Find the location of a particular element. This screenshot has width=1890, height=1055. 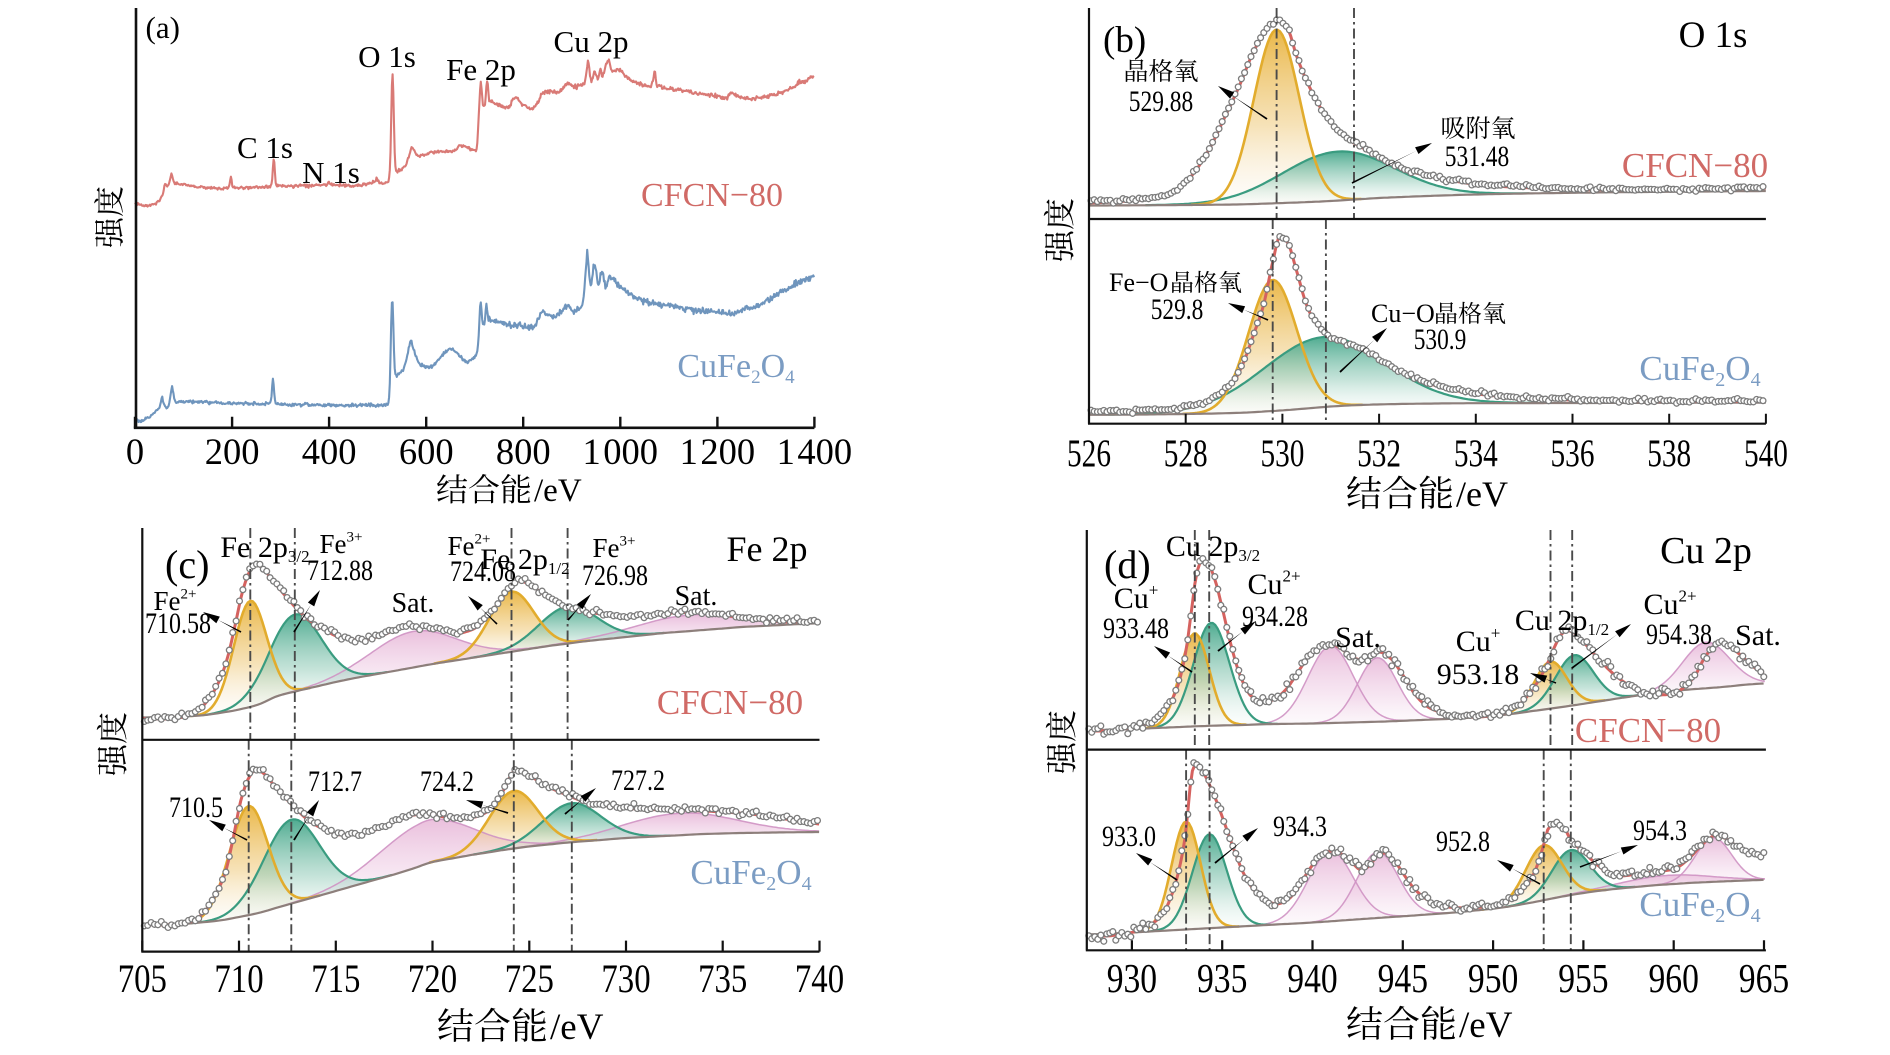

svg-text: 727.2 is located at coordinates (638, 780).